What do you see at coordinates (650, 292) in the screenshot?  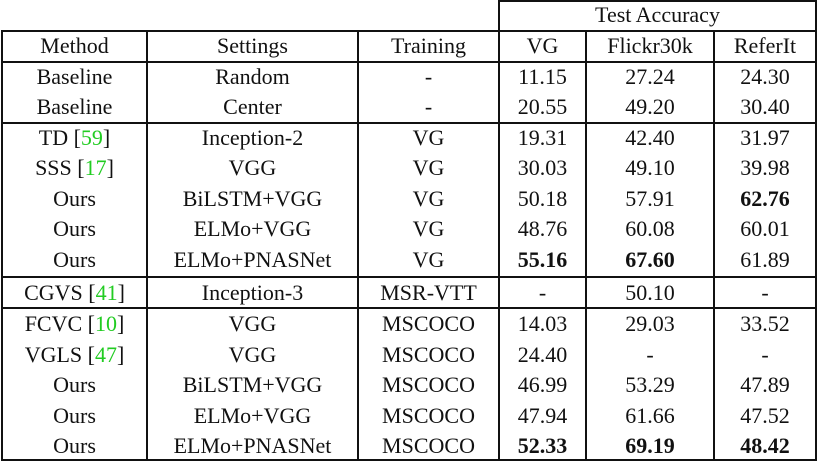 I see `cell-flickr: 50.10` at bounding box center [650, 292].